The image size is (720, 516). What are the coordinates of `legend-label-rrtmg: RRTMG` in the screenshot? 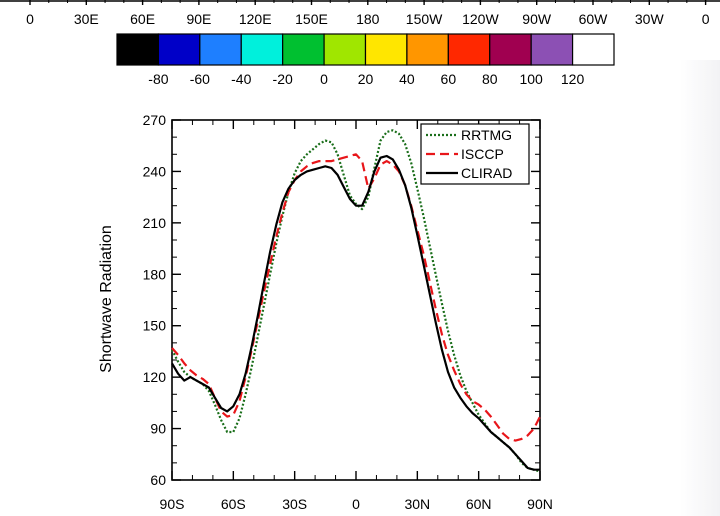 It's located at (486, 135).